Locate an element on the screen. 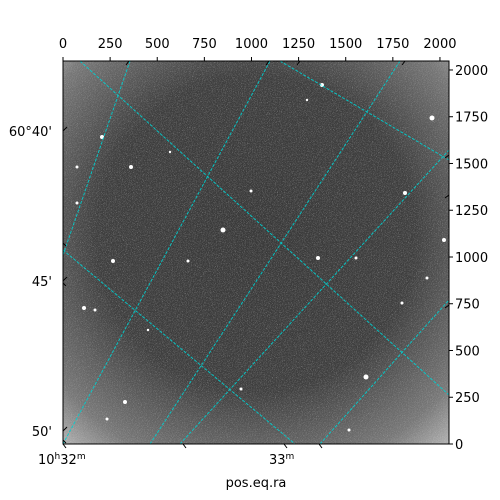  top-tick-label: 1500 is located at coordinates (345, 44).